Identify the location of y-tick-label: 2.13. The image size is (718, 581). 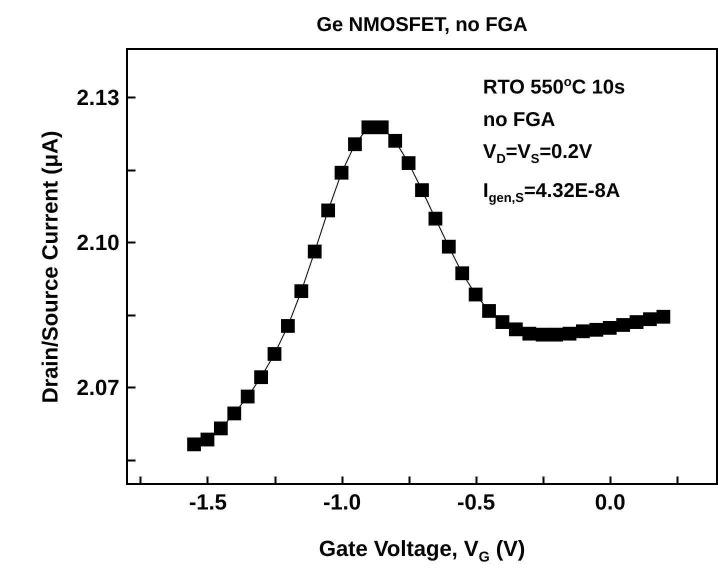
(98, 97).